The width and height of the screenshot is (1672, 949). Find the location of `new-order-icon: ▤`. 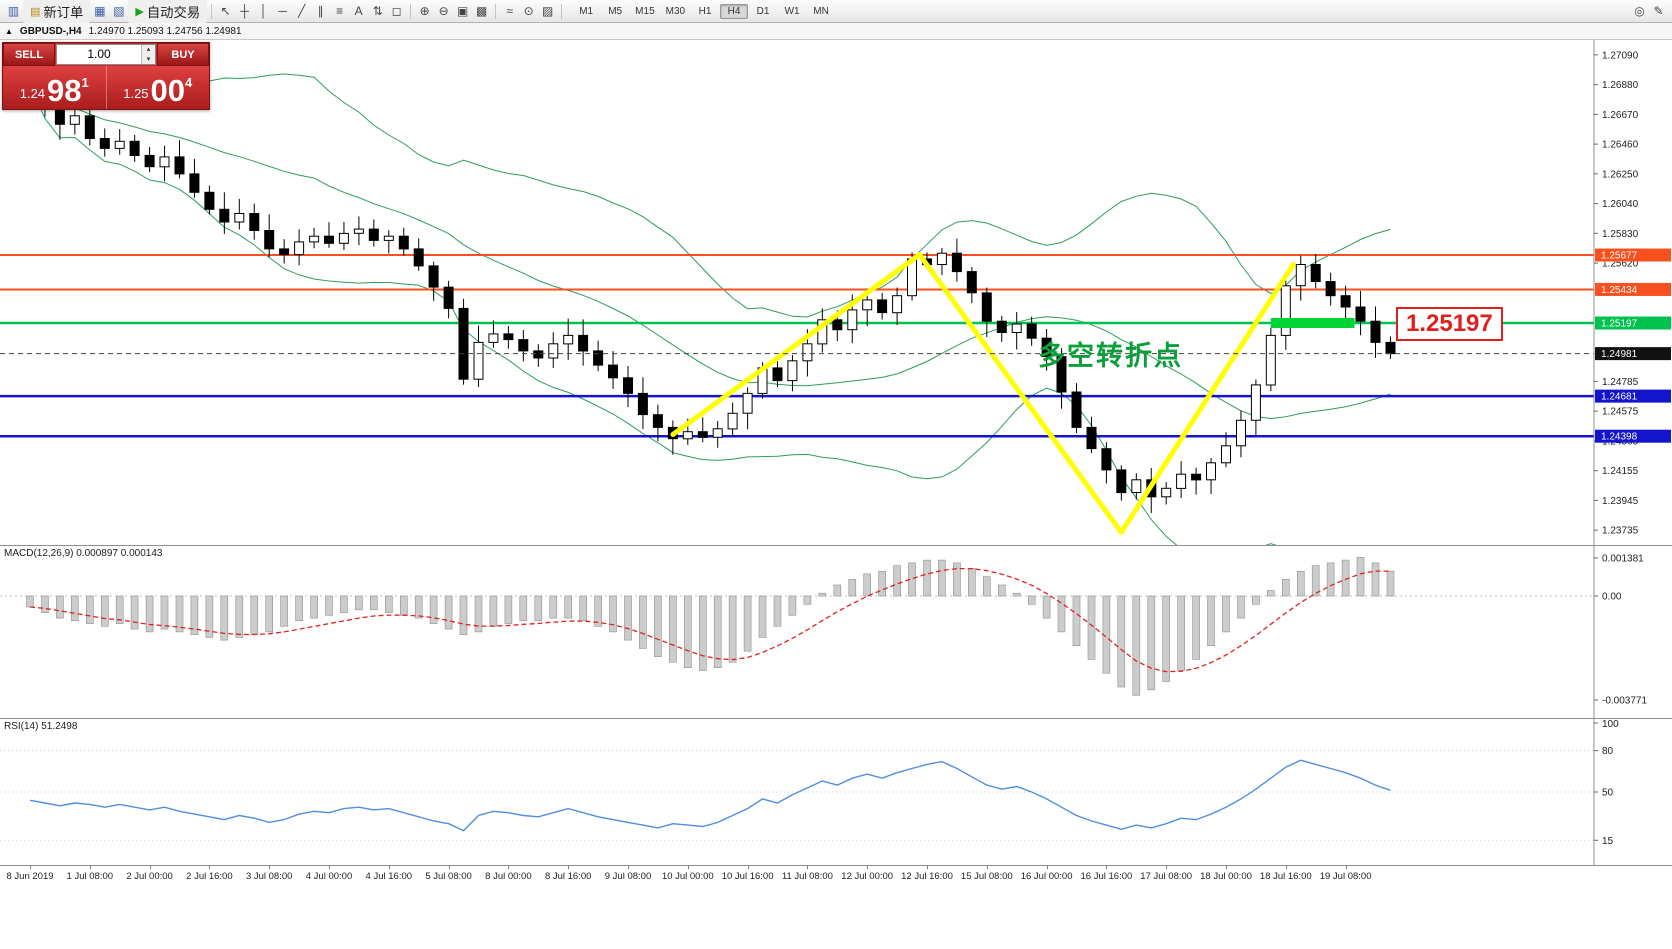

new-order-icon: ▤ is located at coordinates (35, 11).